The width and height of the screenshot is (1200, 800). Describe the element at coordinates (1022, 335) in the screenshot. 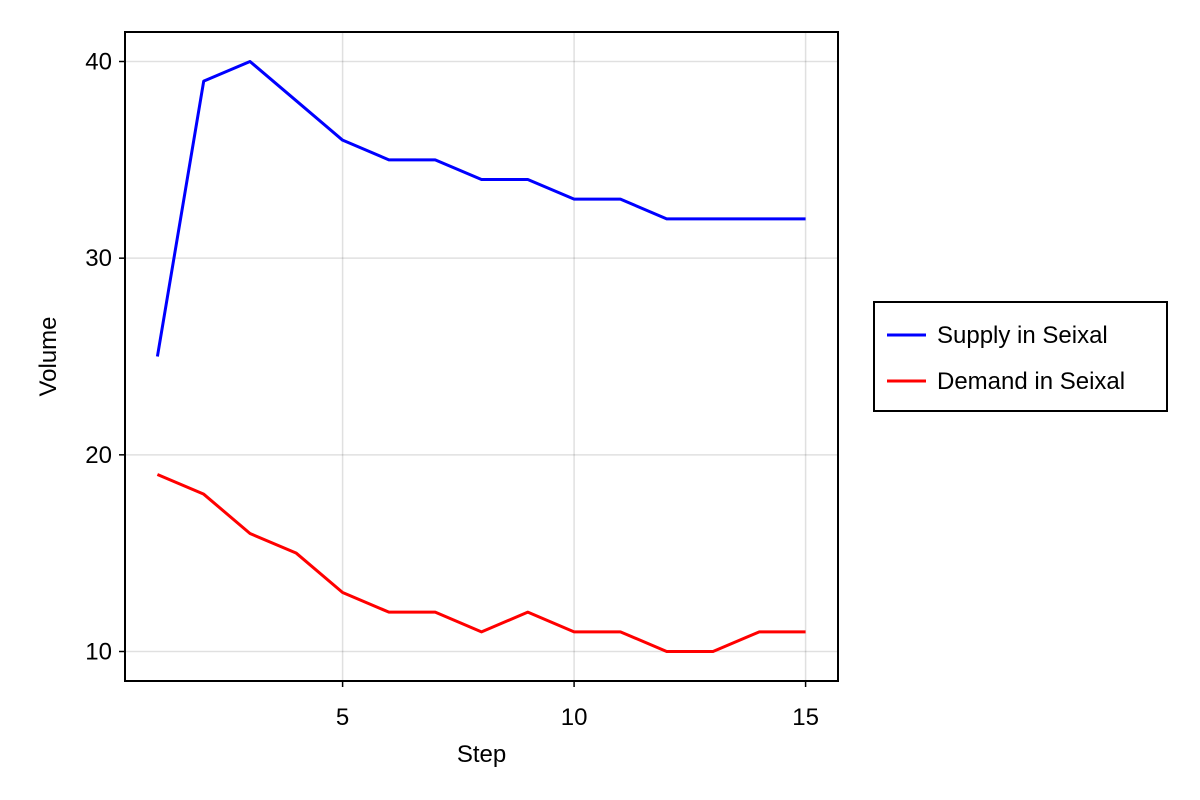

I see `legend-label-supply: Supply in Seixal` at that location.